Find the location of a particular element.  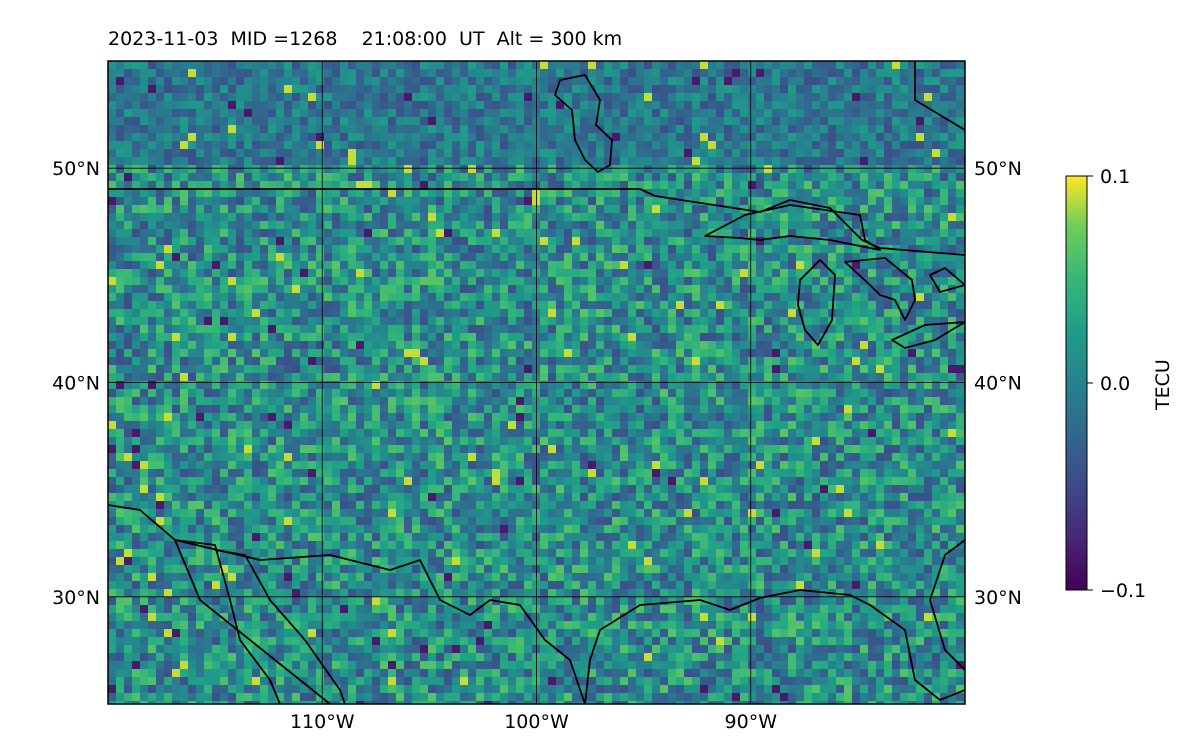

lat-tick-label-left: 50°N is located at coordinates (76, 169).